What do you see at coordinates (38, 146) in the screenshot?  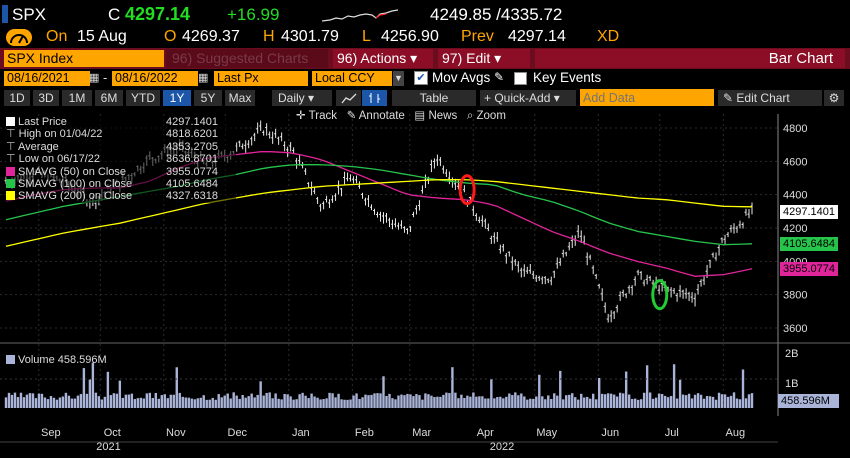 I see `legend-label: Average` at bounding box center [38, 146].